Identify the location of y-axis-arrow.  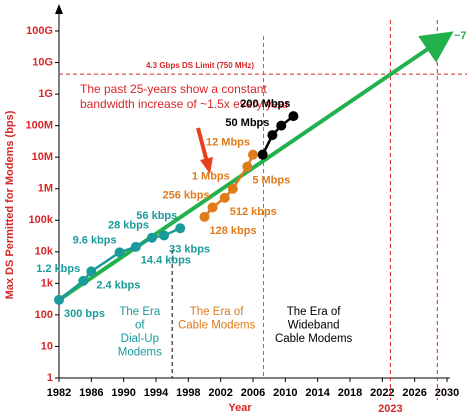
(59, 9).